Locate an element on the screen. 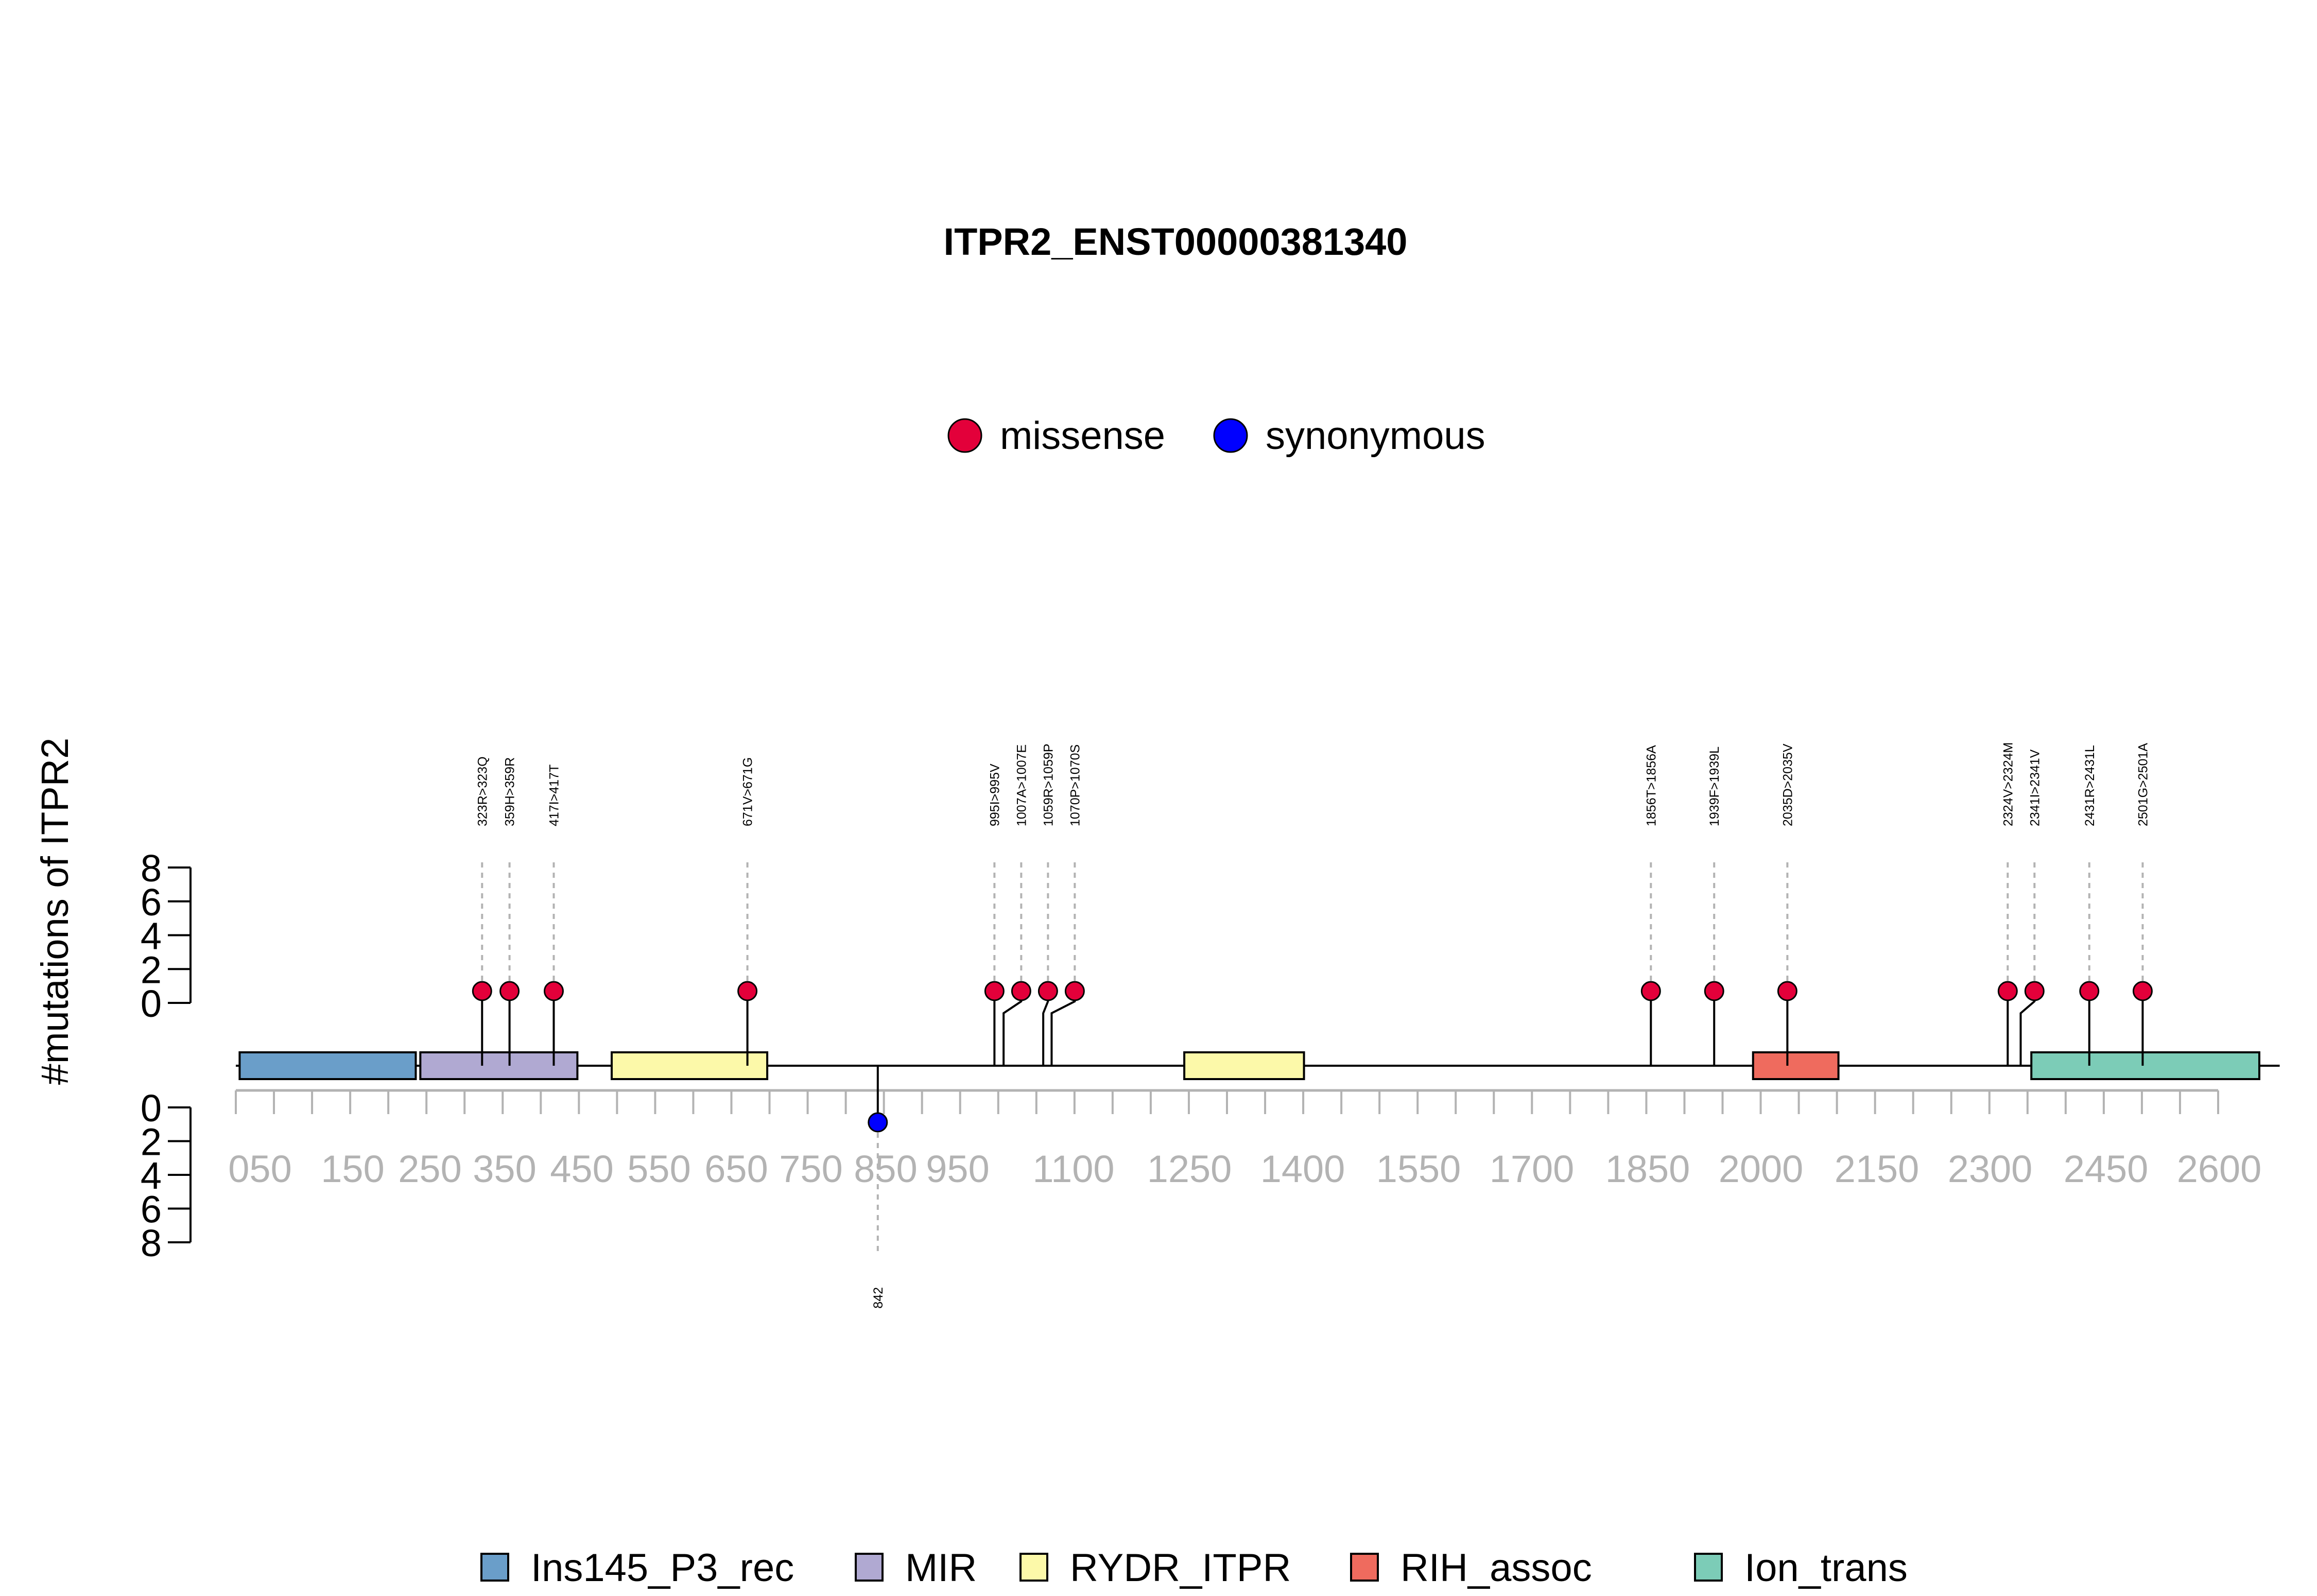  upper-y-tick-label: 8 is located at coordinates (151, 869).